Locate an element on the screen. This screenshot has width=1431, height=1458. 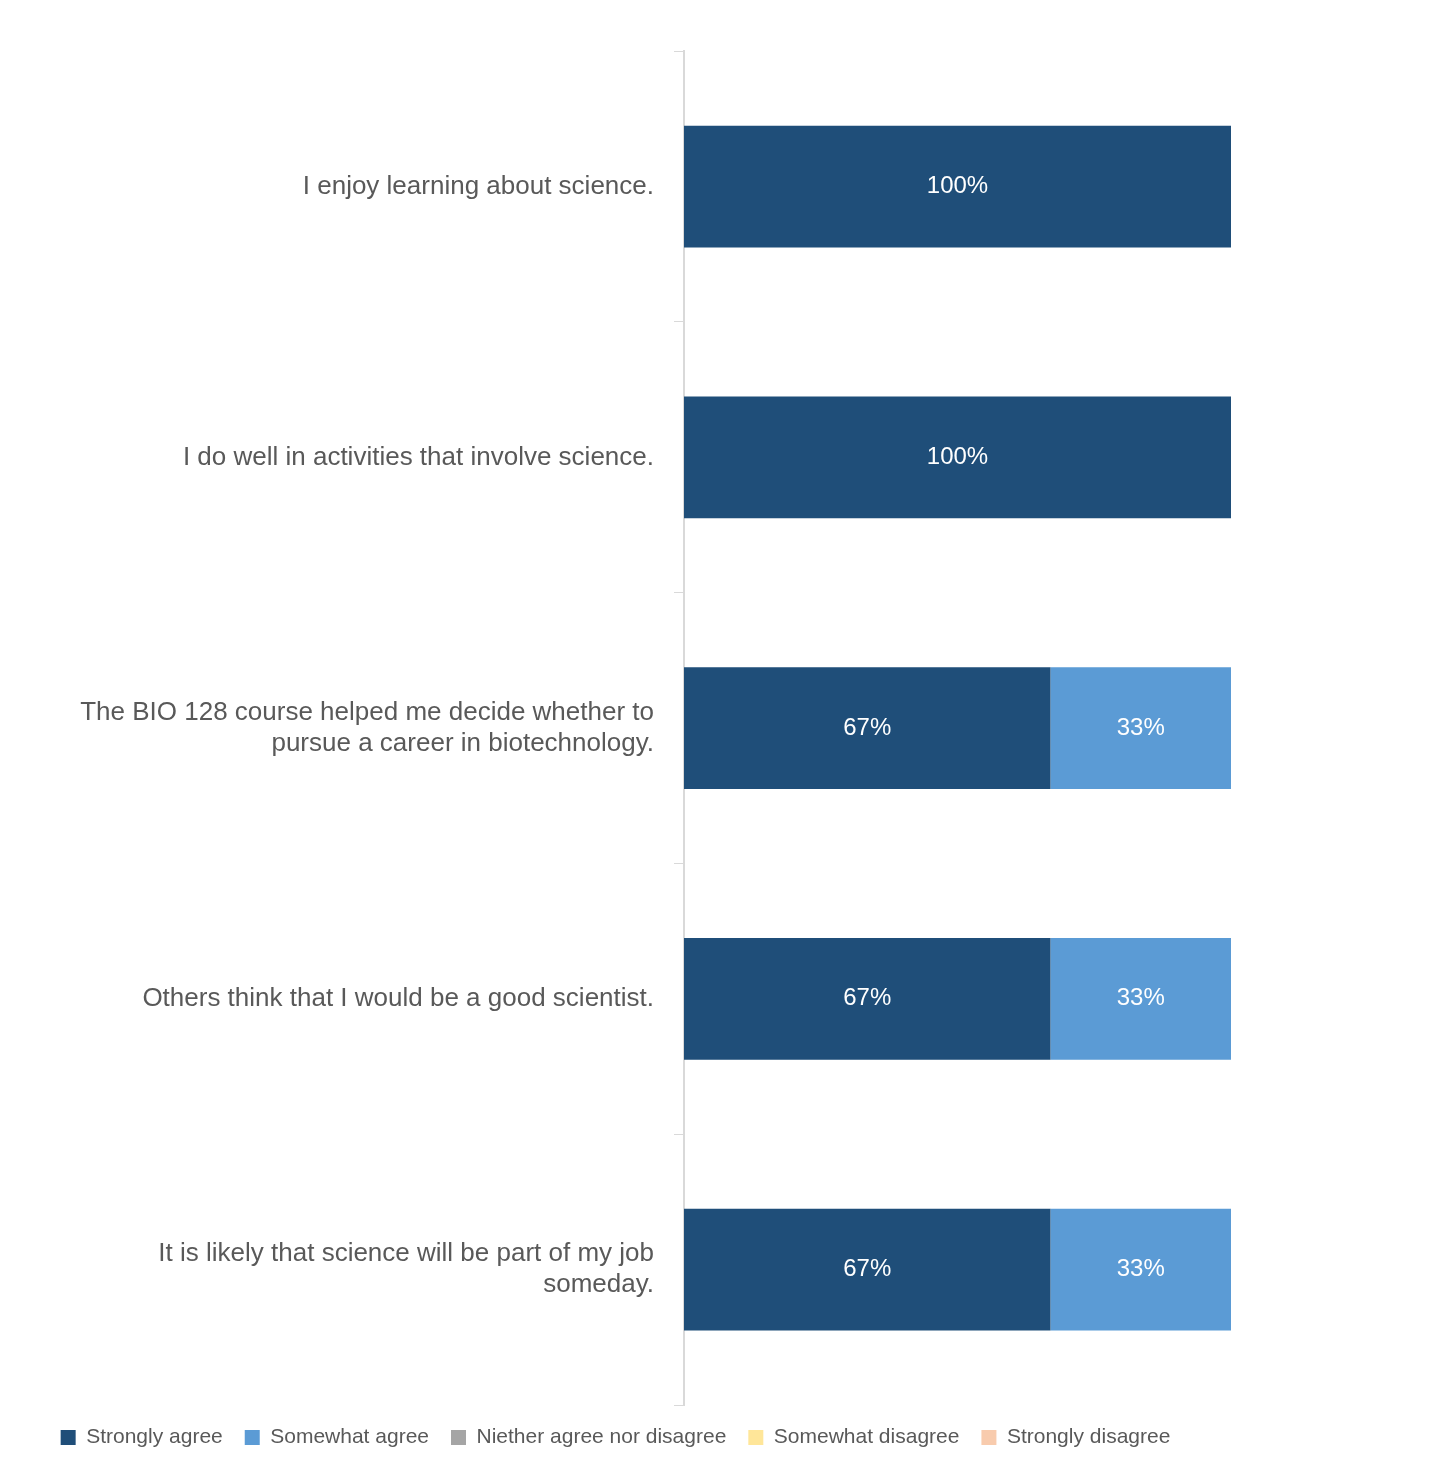
y-tick-label: It is likely that science will be part of my job someday. is located at coordinates (406, 1268).